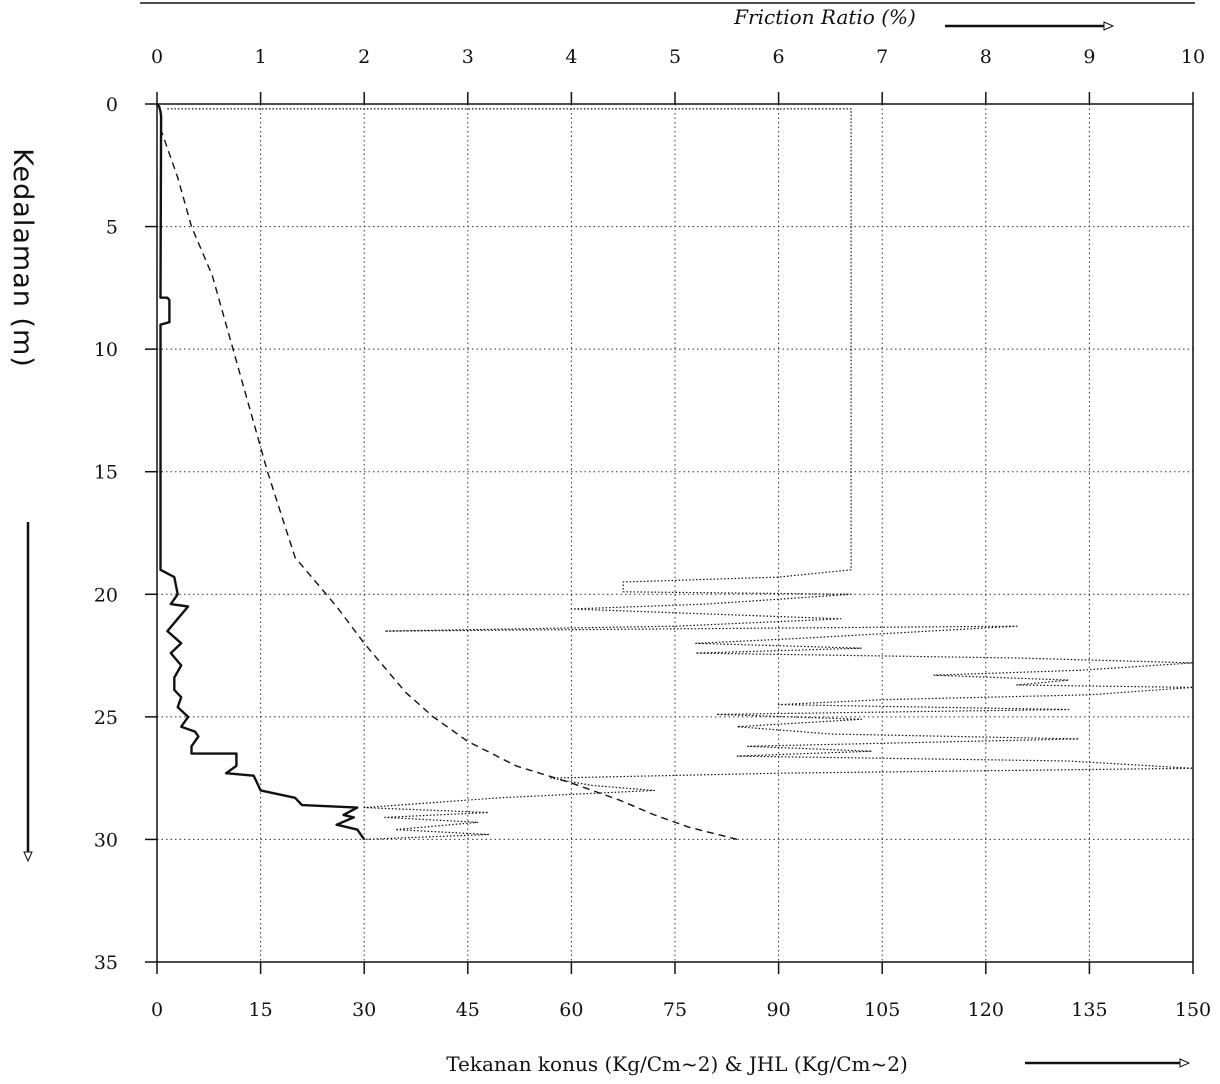 The image size is (1220, 1084). I want to click on bottom-tick-label: 60, so click(571, 1010).